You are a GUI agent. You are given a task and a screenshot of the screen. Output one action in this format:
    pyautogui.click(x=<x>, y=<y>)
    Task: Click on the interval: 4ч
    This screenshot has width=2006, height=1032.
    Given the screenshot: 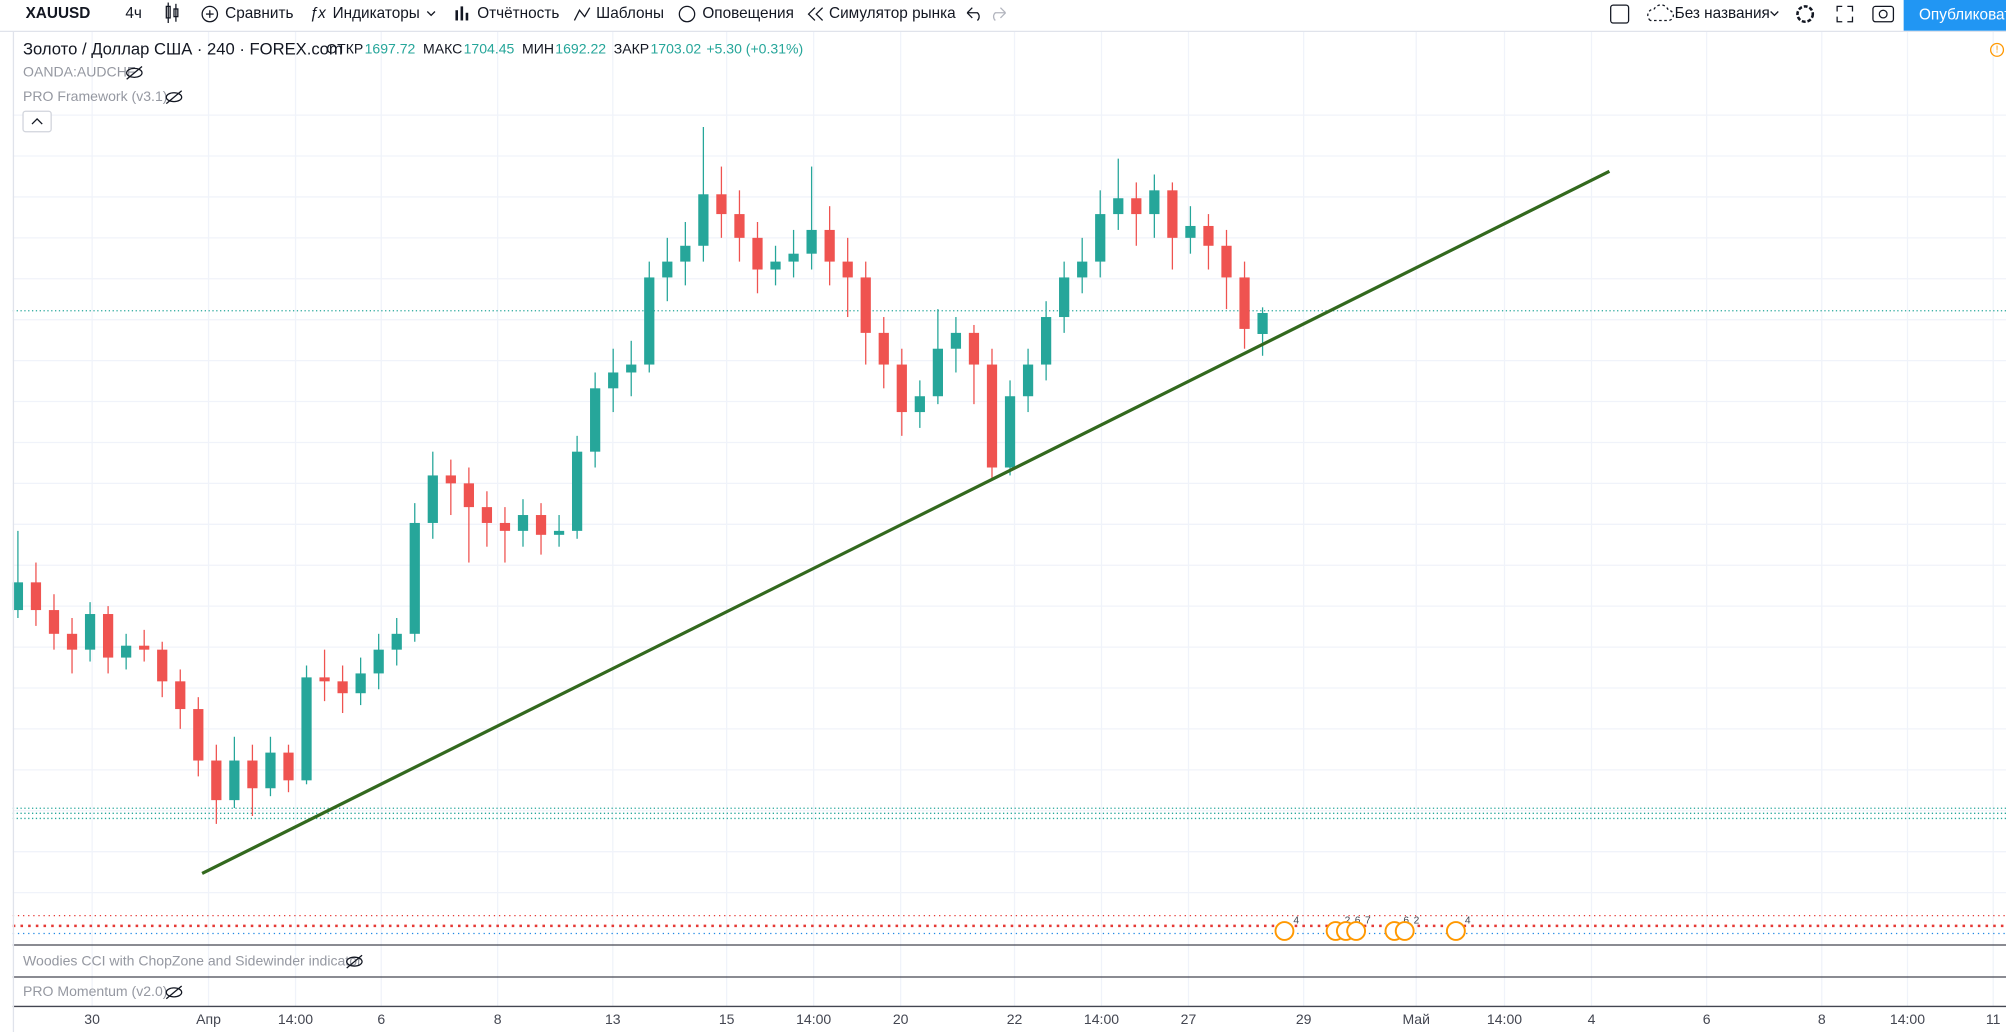 What is the action you would take?
    pyautogui.click(x=133, y=13)
    